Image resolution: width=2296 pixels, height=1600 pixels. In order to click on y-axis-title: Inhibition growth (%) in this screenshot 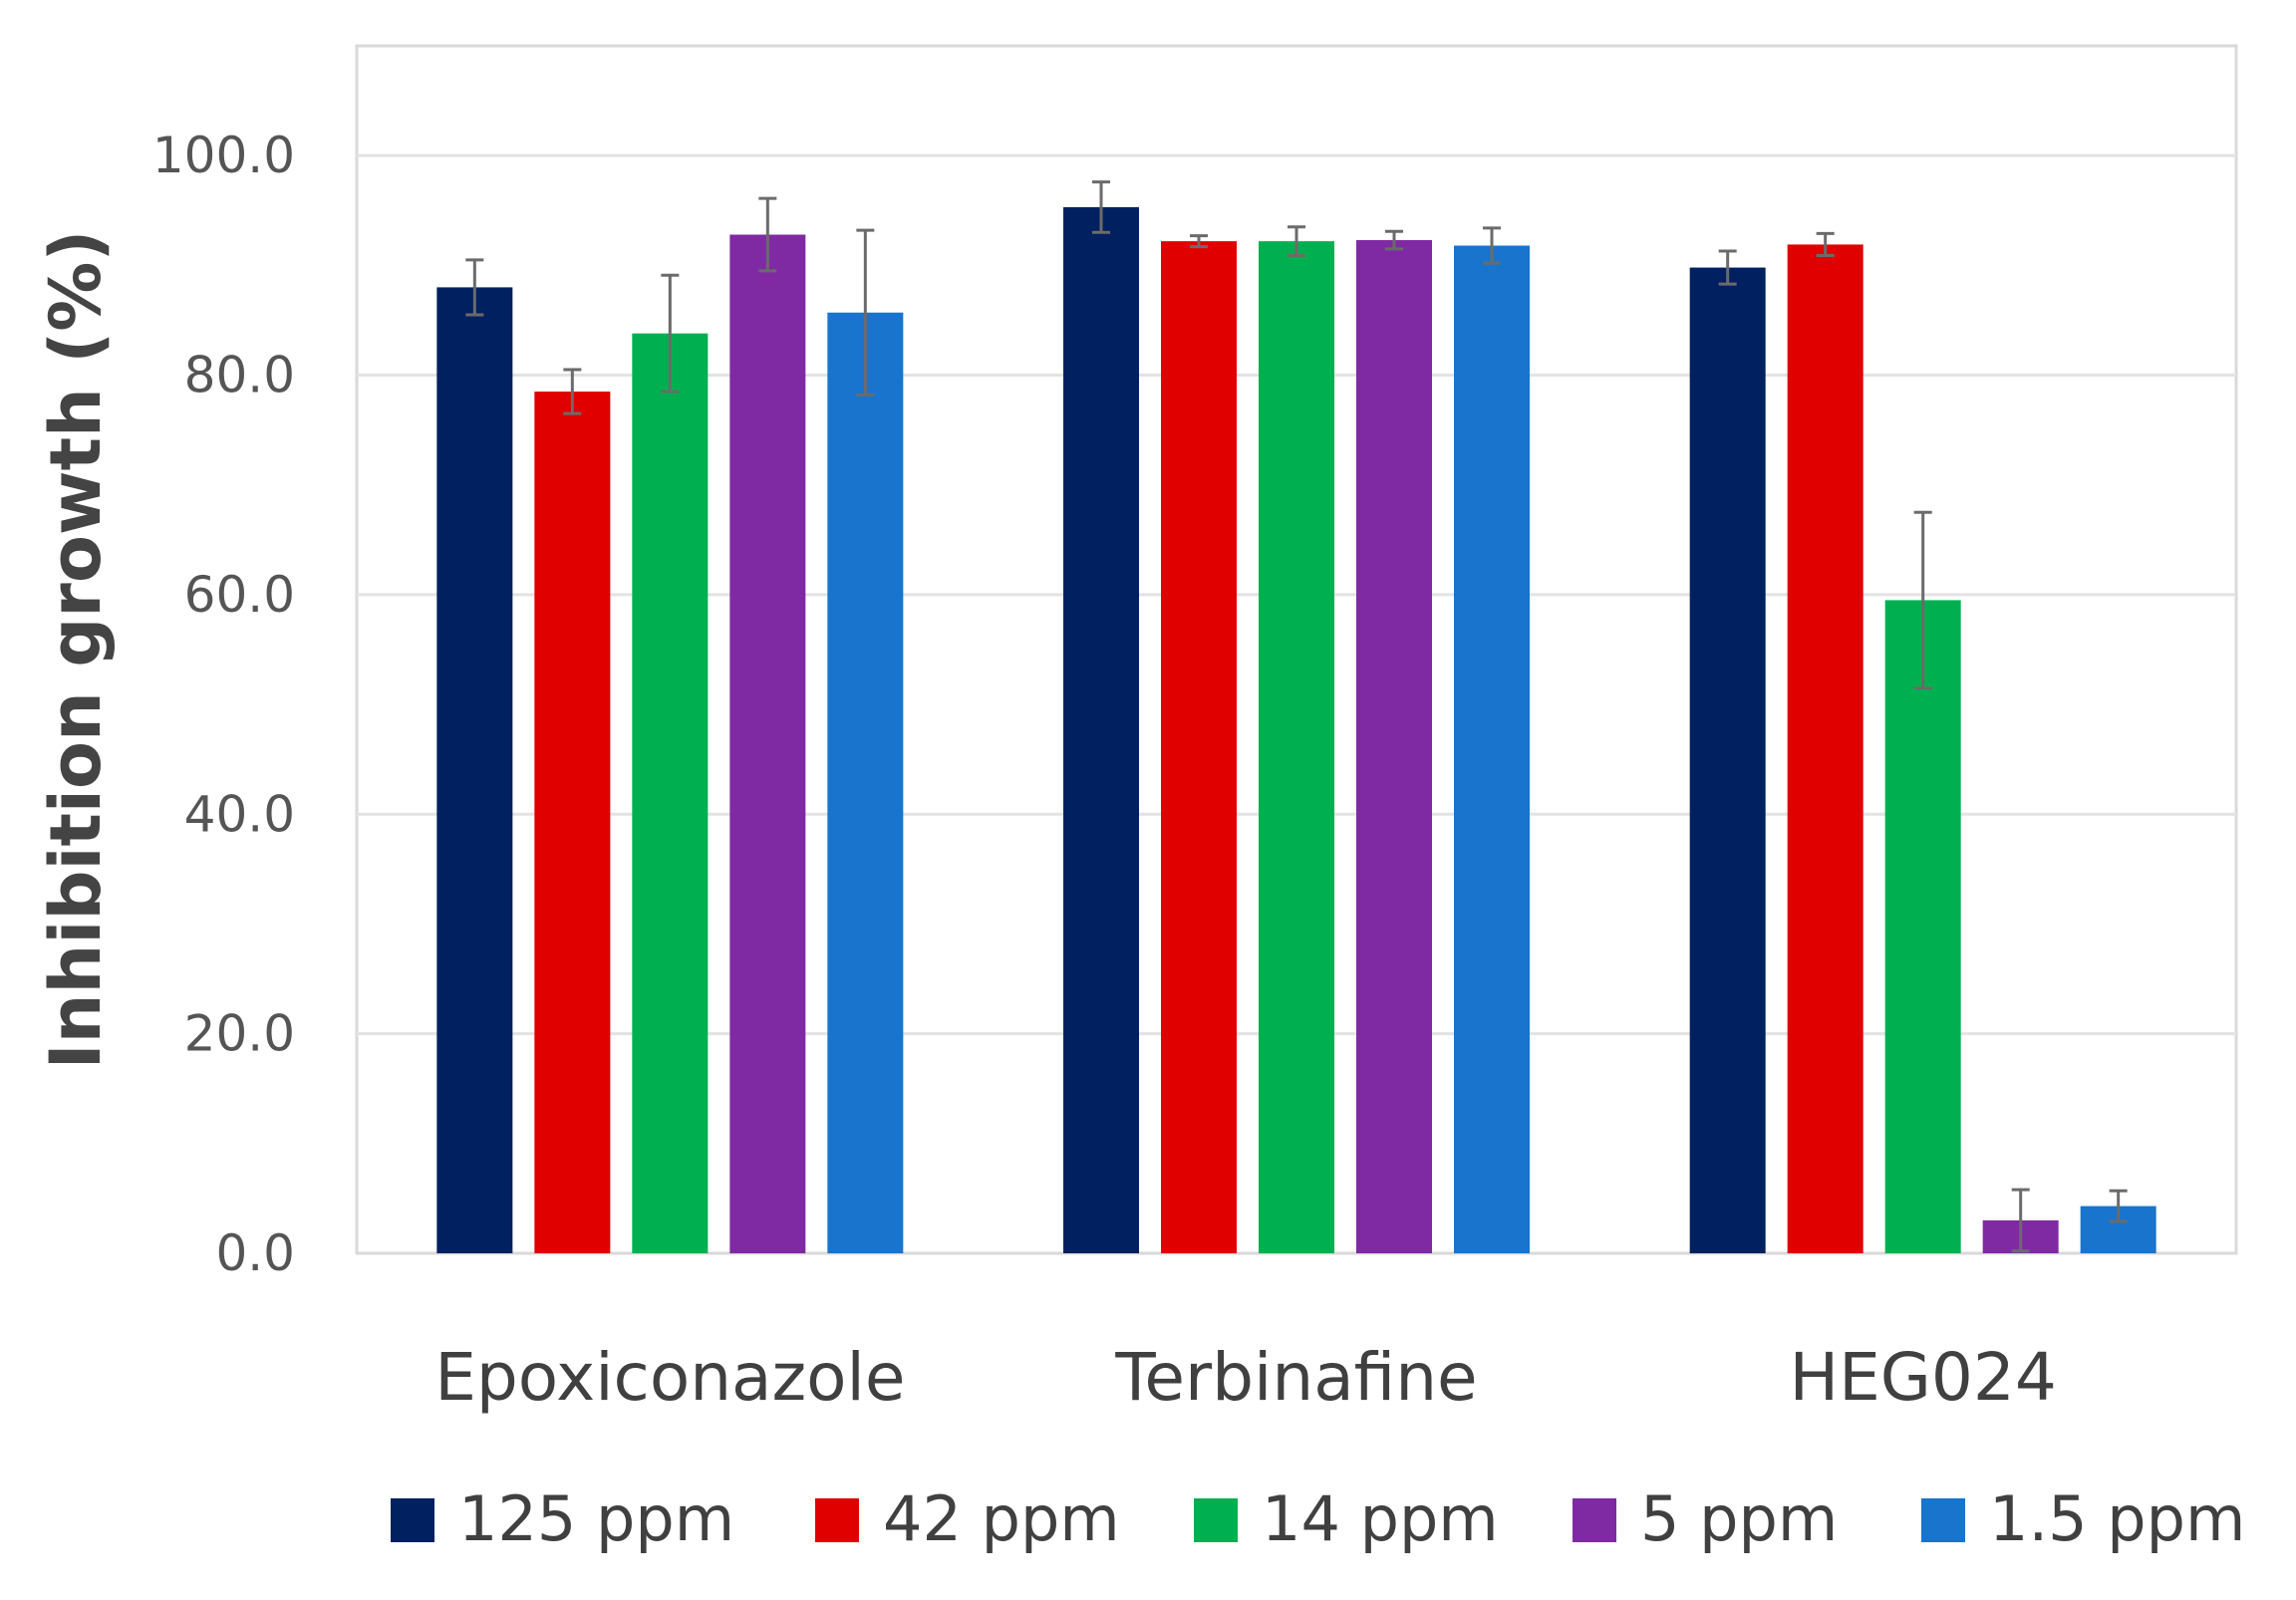, I will do `click(76, 650)`.